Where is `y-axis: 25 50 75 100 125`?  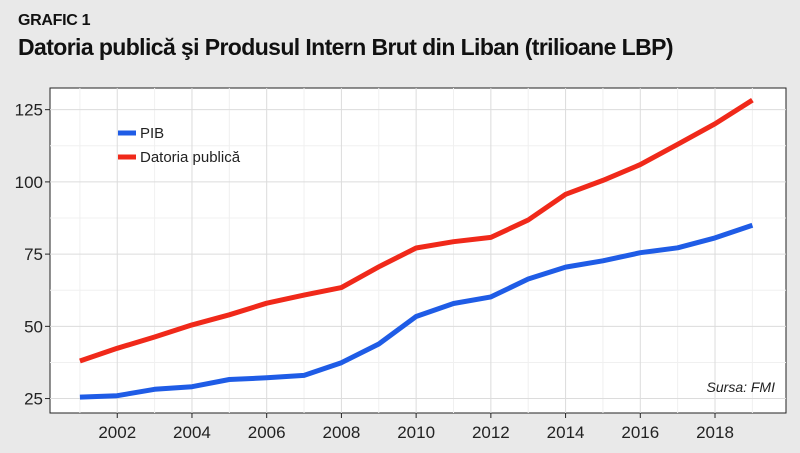 y-axis: 25 50 75 100 125 is located at coordinates (32, 255).